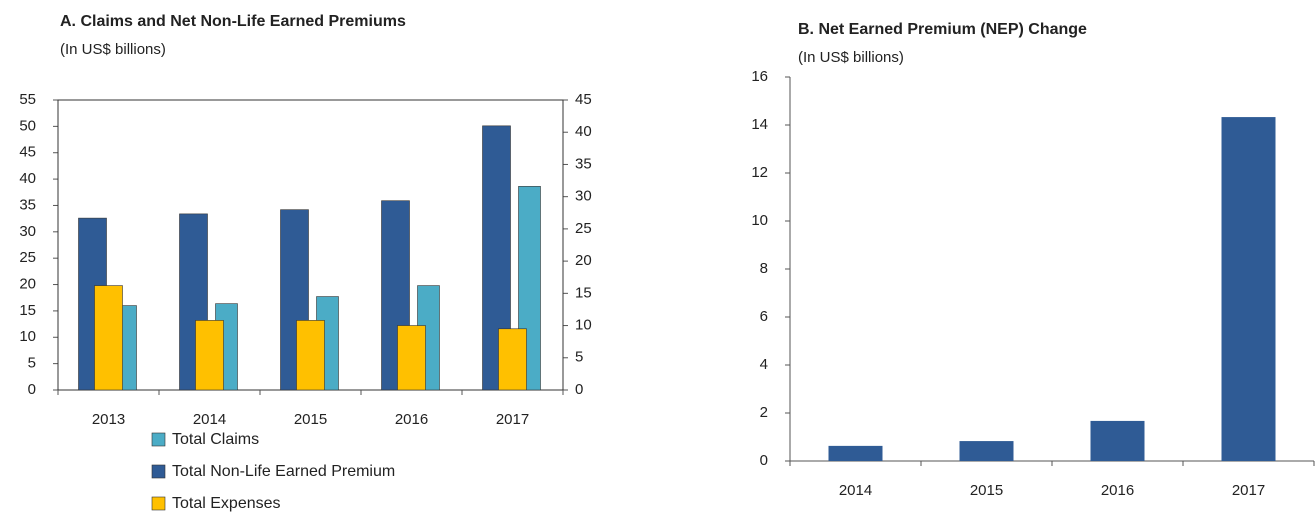 The width and height of the screenshot is (1315, 516). I want to click on y-tick-label: 2, so click(764, 412).